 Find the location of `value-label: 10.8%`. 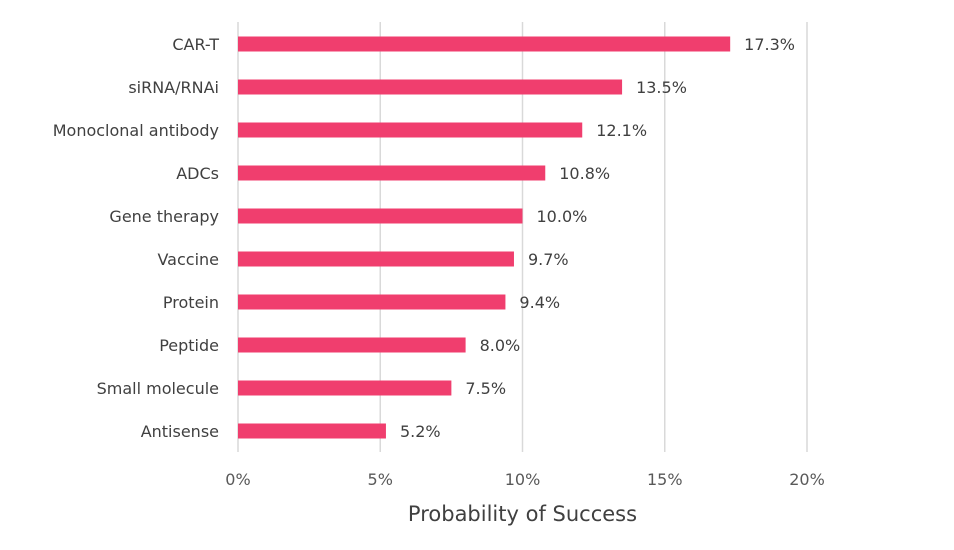

value-label: 10.8% is located at coordinates (584, 173).